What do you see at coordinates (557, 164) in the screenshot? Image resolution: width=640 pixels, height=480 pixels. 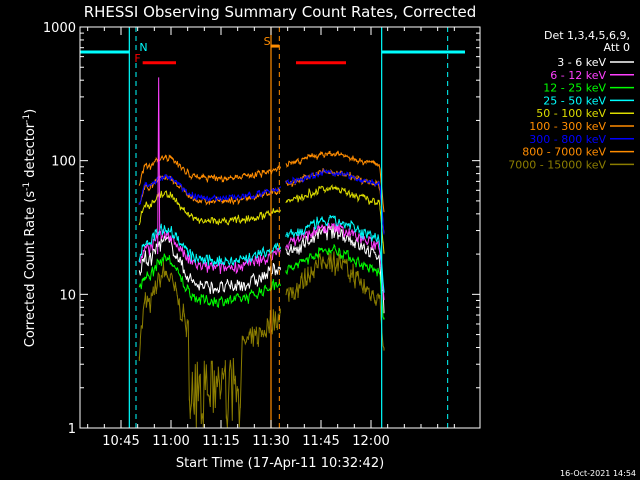 I see `legend-label: 7000 - 15000 keV` at bounding box center [557, 164].